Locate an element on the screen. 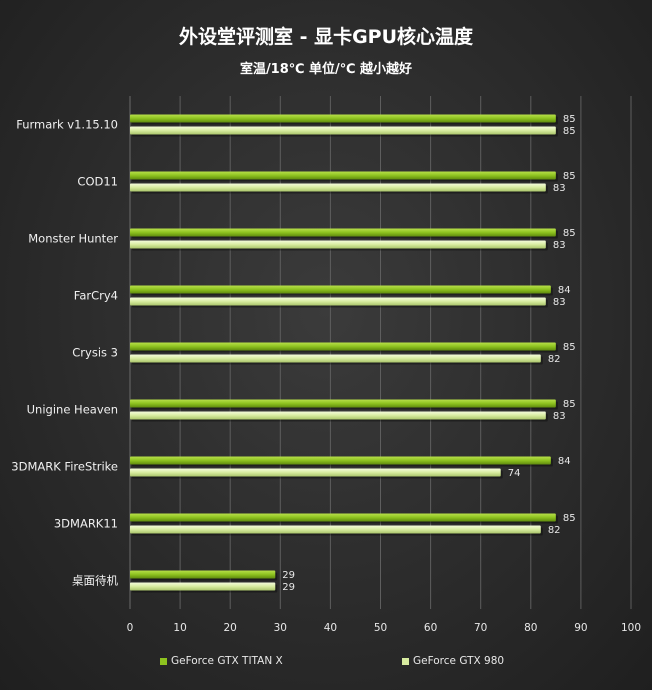  category-label: 桌面待机 is located at coordinates (95, 581).